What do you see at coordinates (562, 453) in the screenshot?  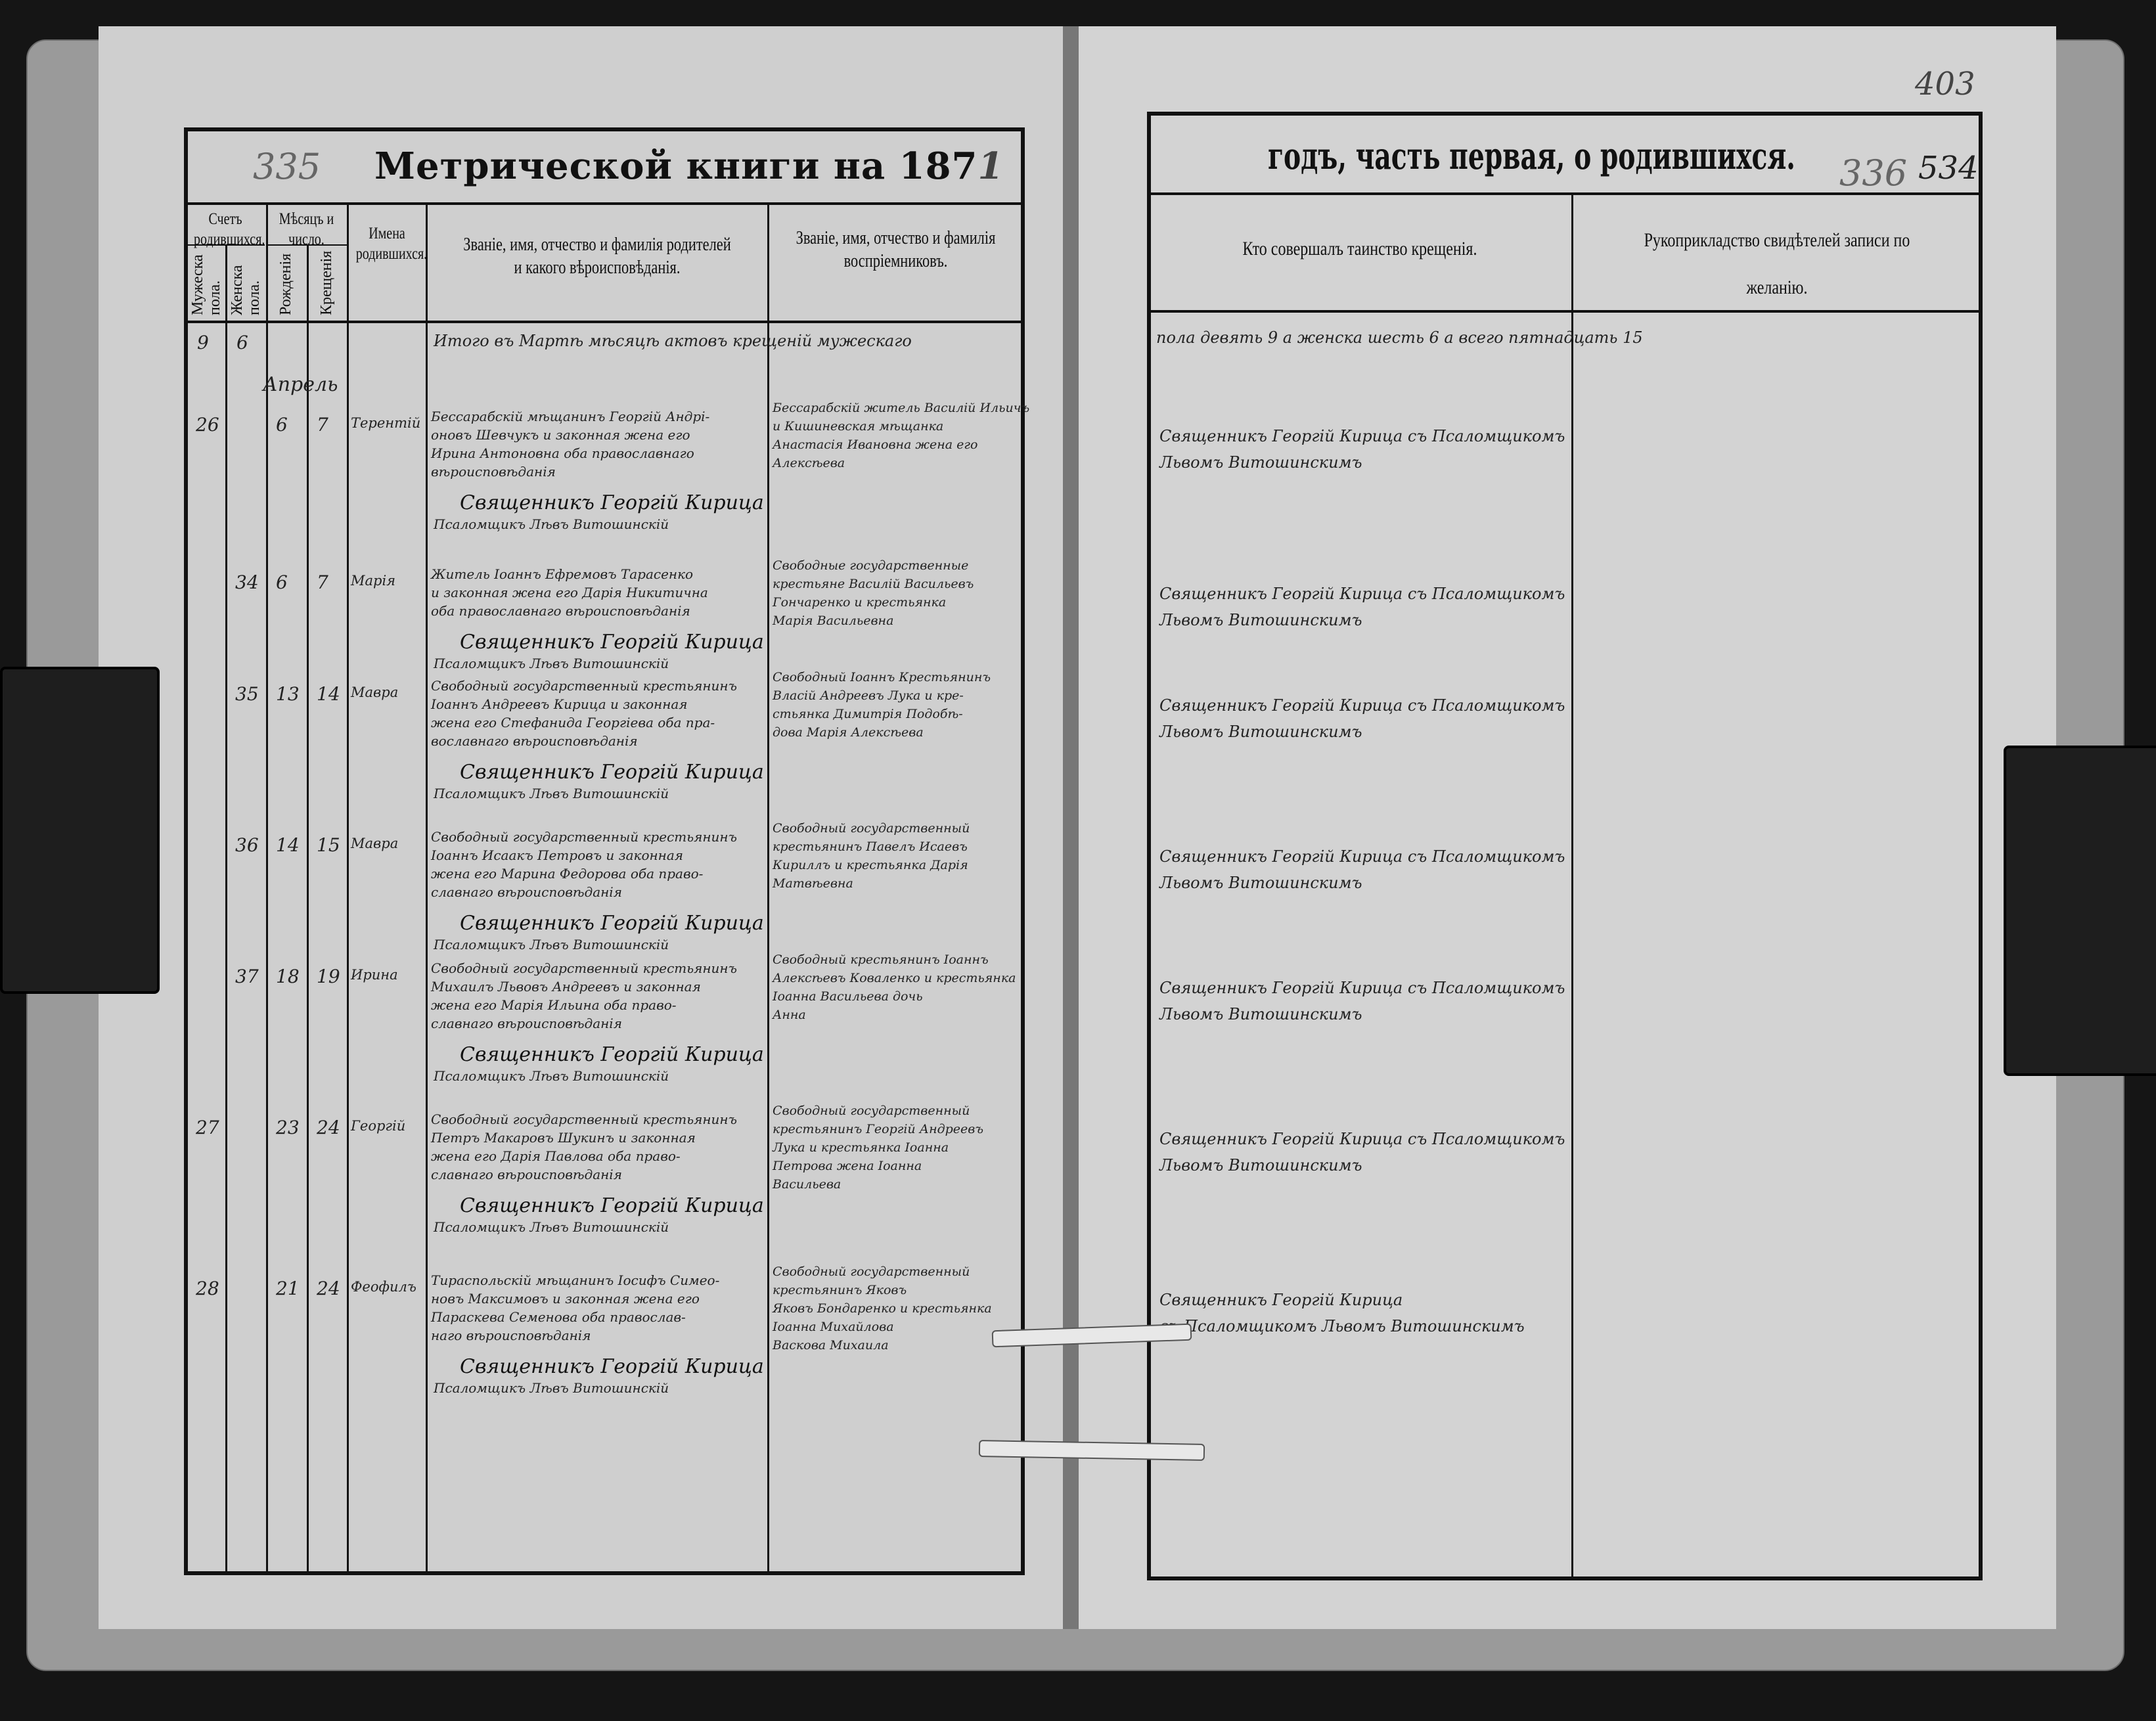 I see `entry-parents-line: Ирина Антоновна оба православнаго` at bounding box center [562, 453].